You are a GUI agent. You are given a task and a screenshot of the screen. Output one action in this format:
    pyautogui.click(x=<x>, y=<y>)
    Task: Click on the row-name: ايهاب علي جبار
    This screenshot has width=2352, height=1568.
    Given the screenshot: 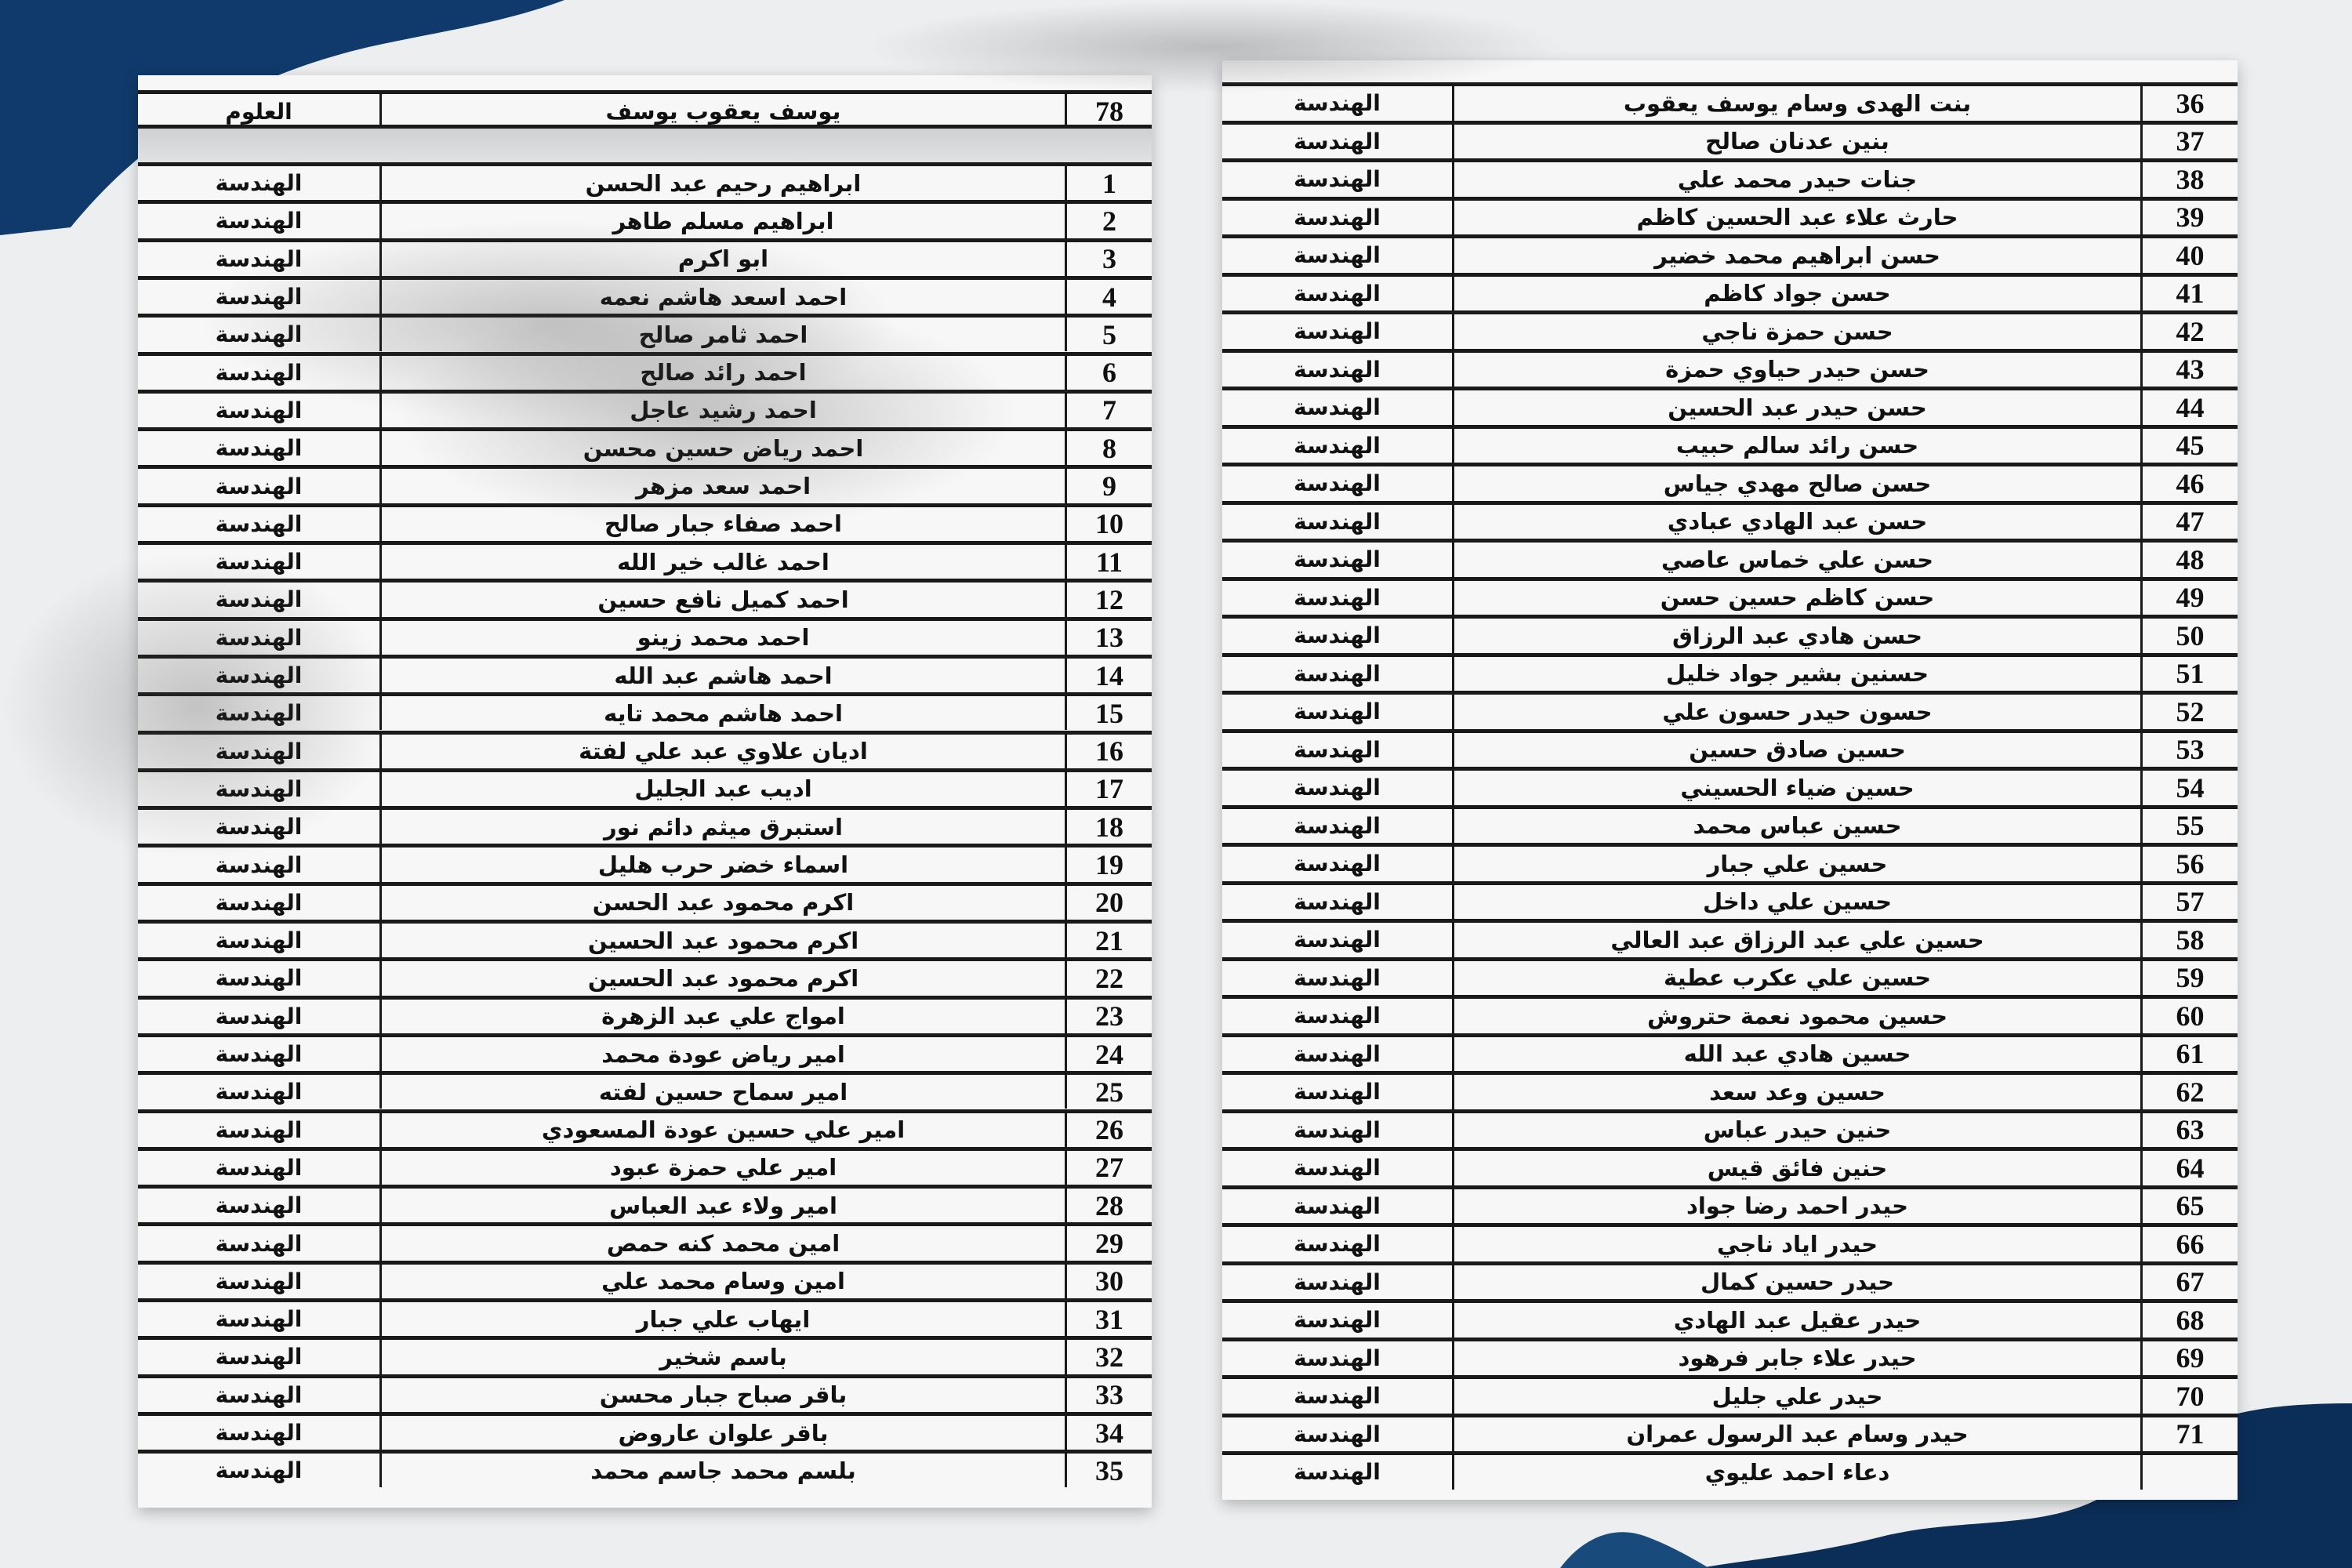 What is the action you would take?
    pyautogui.click(x=722, y=1319)
    